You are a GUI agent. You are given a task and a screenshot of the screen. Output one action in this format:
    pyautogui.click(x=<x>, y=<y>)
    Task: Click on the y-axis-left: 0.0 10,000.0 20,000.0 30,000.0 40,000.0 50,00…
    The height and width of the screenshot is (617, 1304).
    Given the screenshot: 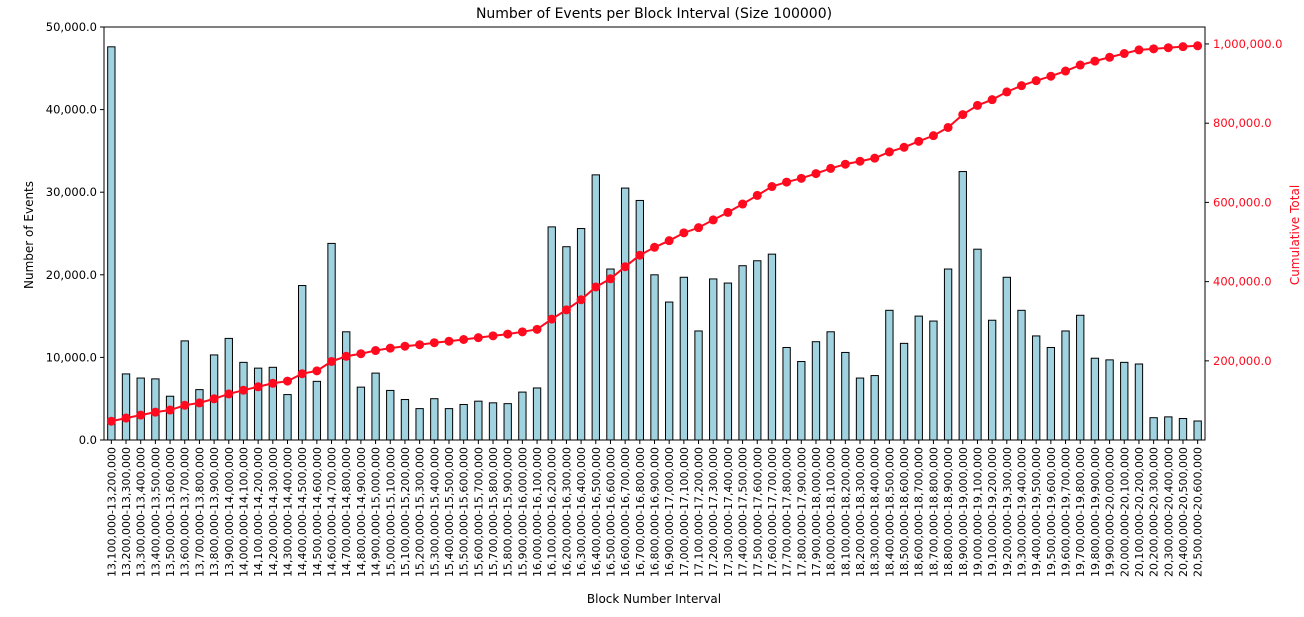 What is the action you would take?
    pyautogui.click(x=75, y=233)
    